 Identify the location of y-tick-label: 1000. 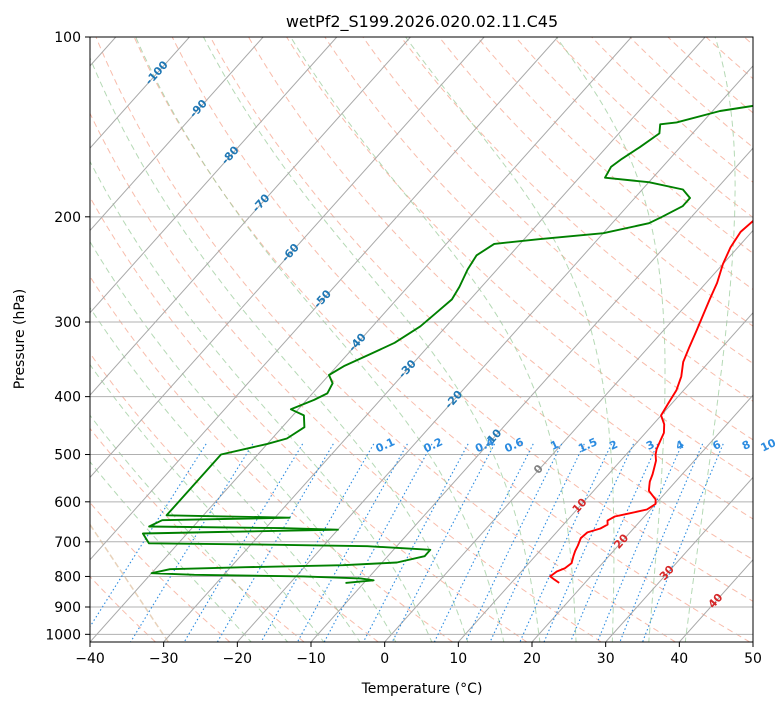
(63, 635).